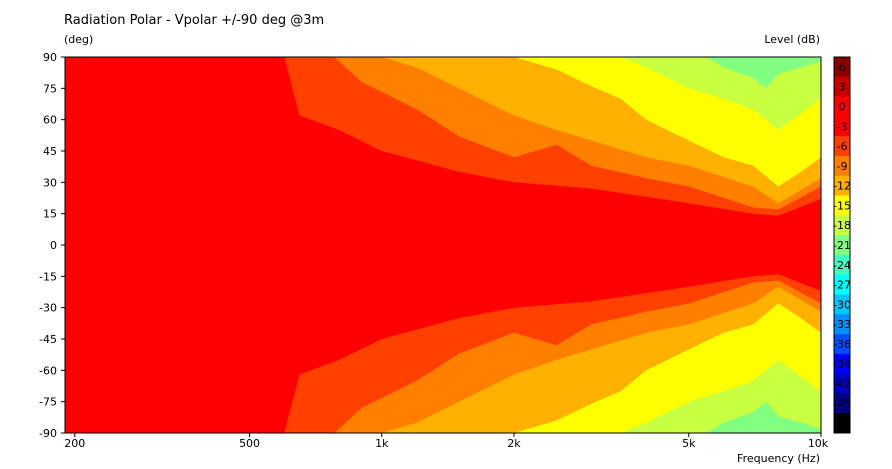 This screenshot has width=892, height=469. I want to click on y-tick-label: 0, so click(53, 245).